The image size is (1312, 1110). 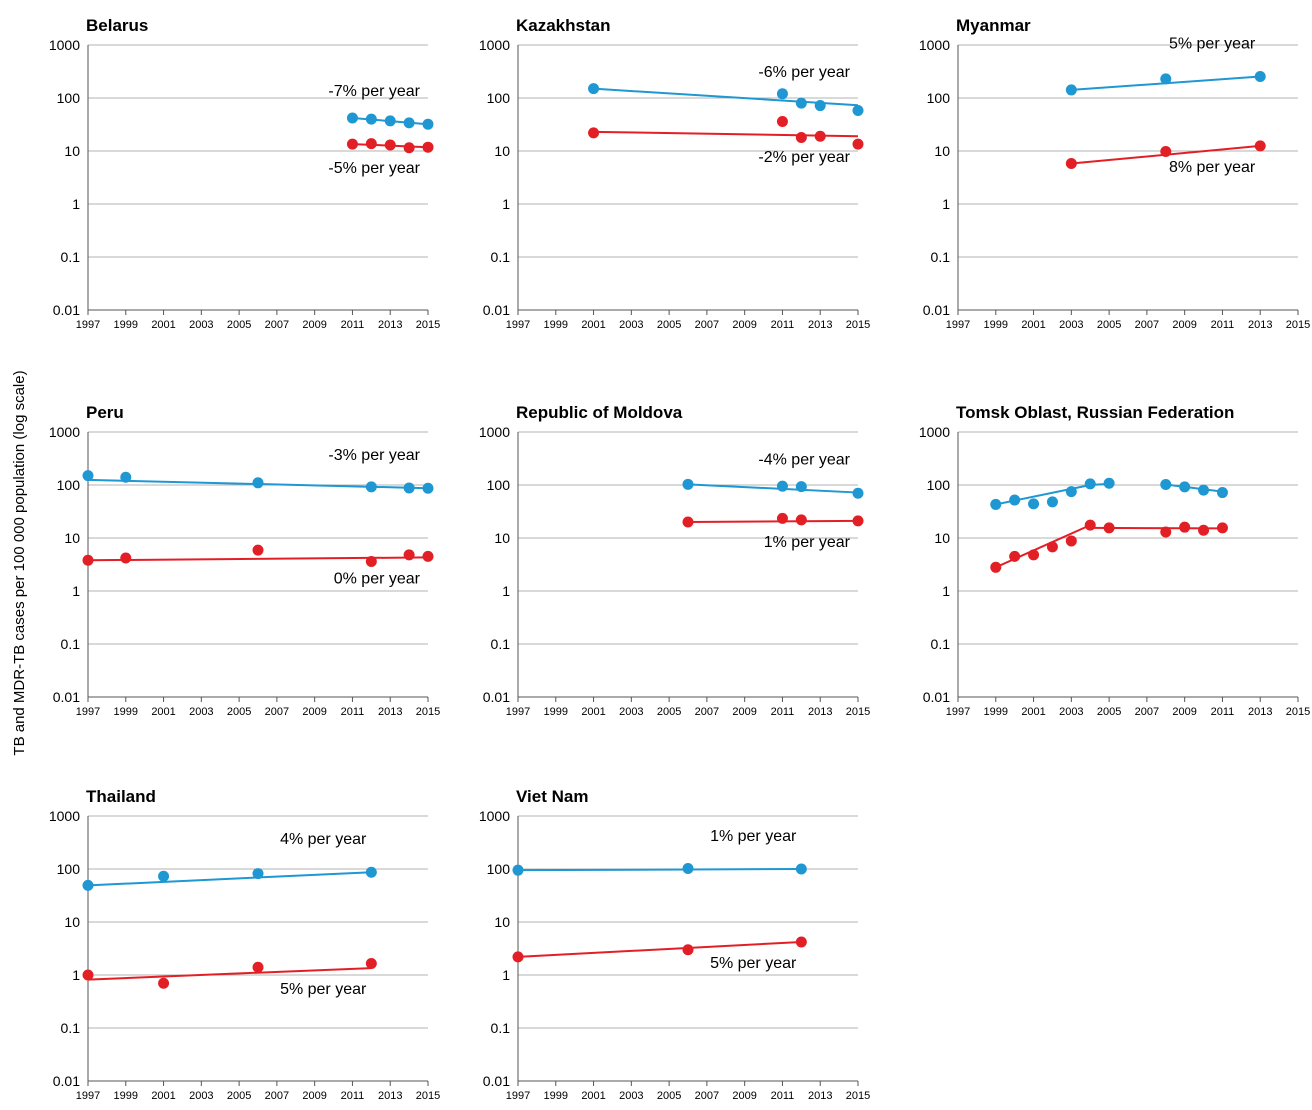 What do you see at coordinates (323, 839) in the screenshot?
I see `tb-trend-annotation: 4% per year` at bounding box center [323, 839].